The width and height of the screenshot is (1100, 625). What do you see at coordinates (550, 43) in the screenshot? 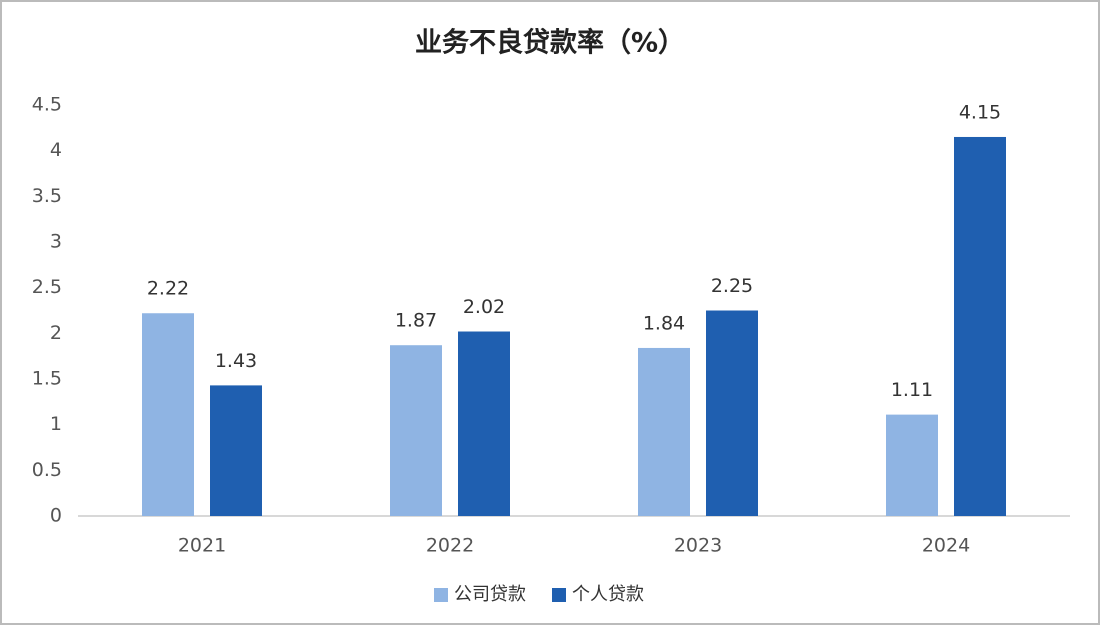
I see `chart-title: 业务不良贷款率（%）` at bounding box center [550, 43].